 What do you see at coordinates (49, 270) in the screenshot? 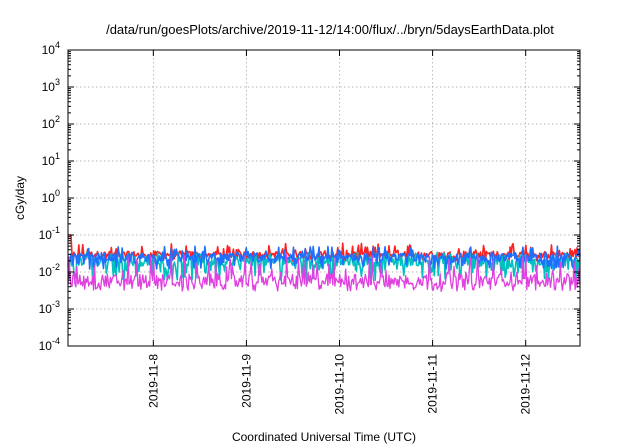
I see `y-tick-label: 10⁻²` at bounding box center [49, 270].